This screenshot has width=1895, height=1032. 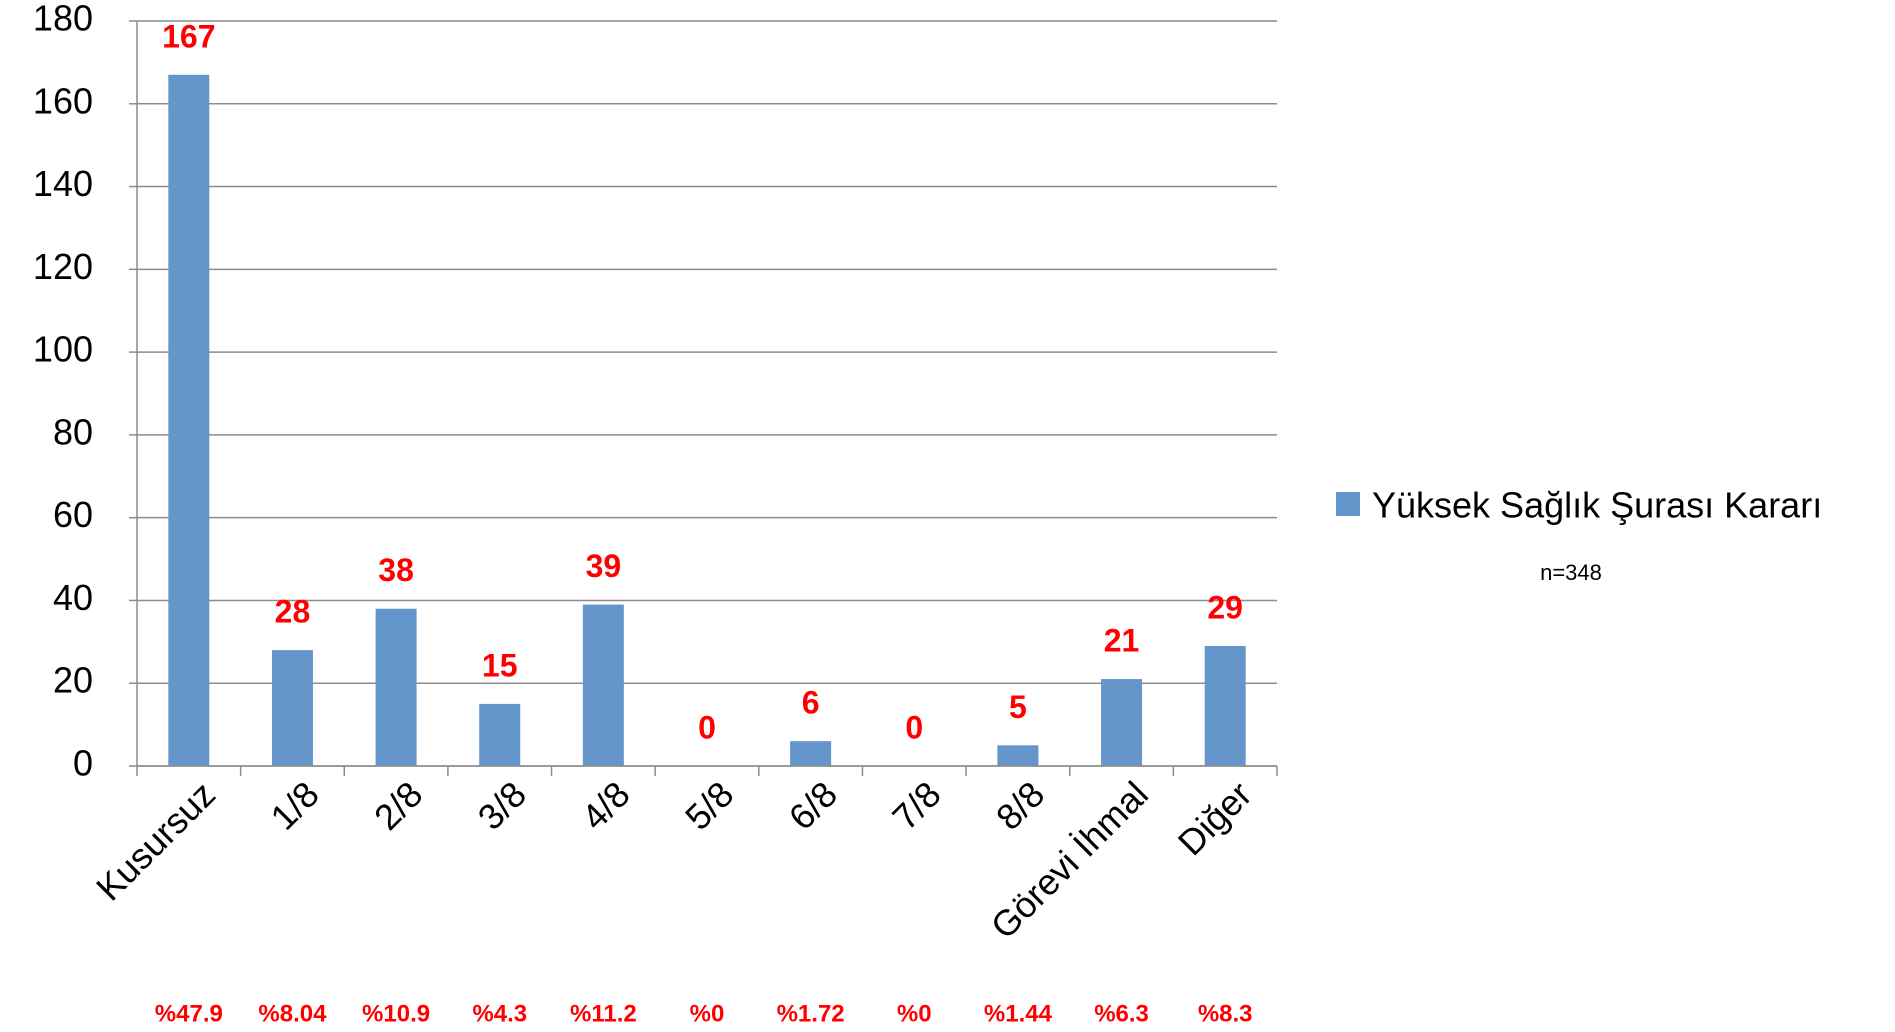 I want to click on data-label: 21, so click(x=1122, y=641).